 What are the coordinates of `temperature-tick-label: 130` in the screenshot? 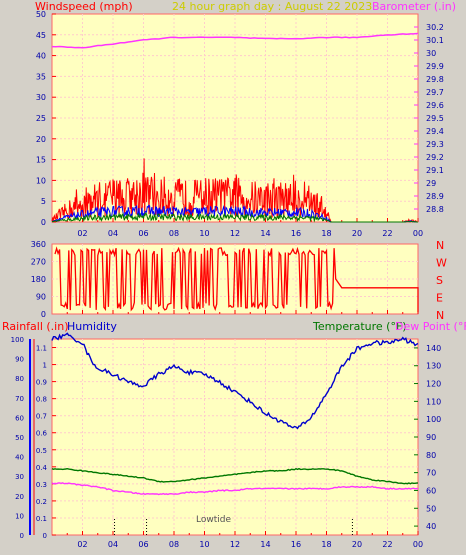 It's located at (433, 366).